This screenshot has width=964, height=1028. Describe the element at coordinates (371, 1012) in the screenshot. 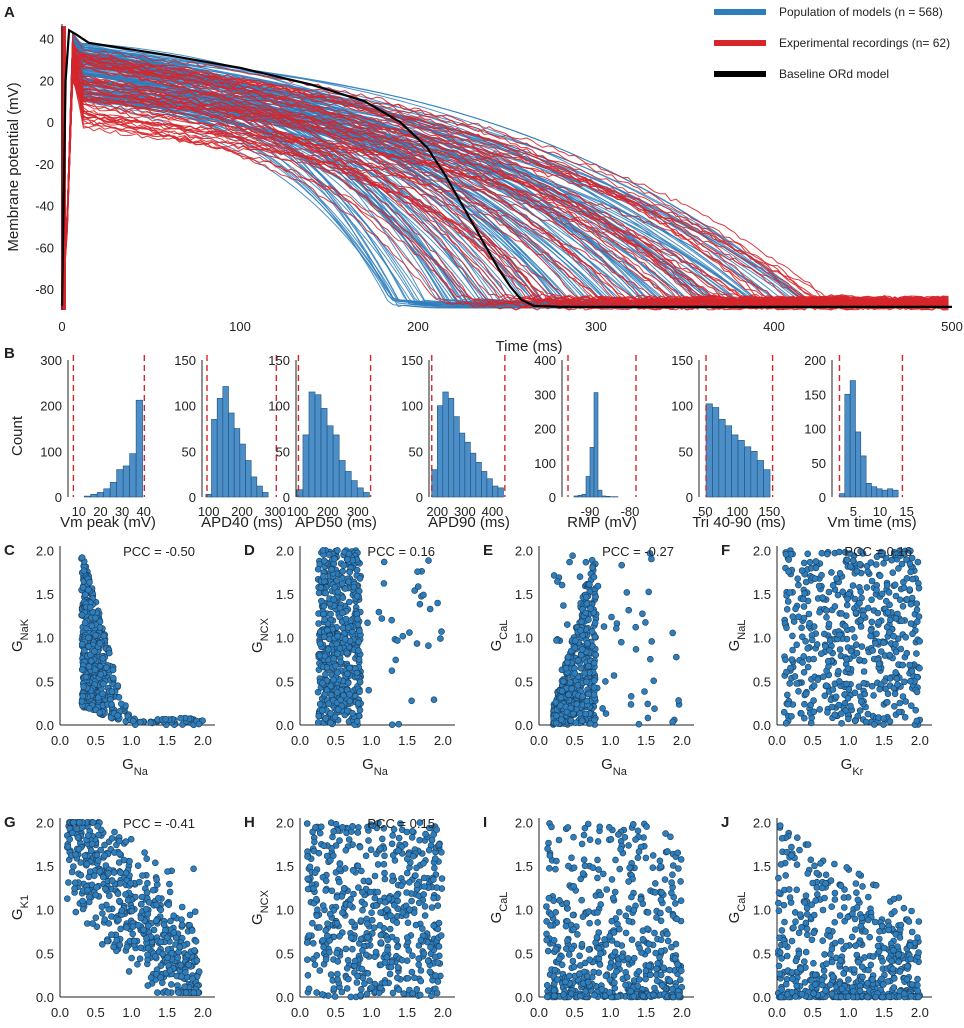

I see `x-tick-label: 1.0` at that location.